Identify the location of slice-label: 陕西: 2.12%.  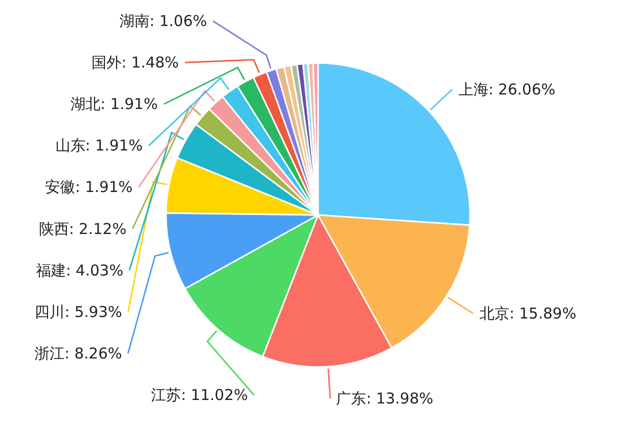
(82, 229).